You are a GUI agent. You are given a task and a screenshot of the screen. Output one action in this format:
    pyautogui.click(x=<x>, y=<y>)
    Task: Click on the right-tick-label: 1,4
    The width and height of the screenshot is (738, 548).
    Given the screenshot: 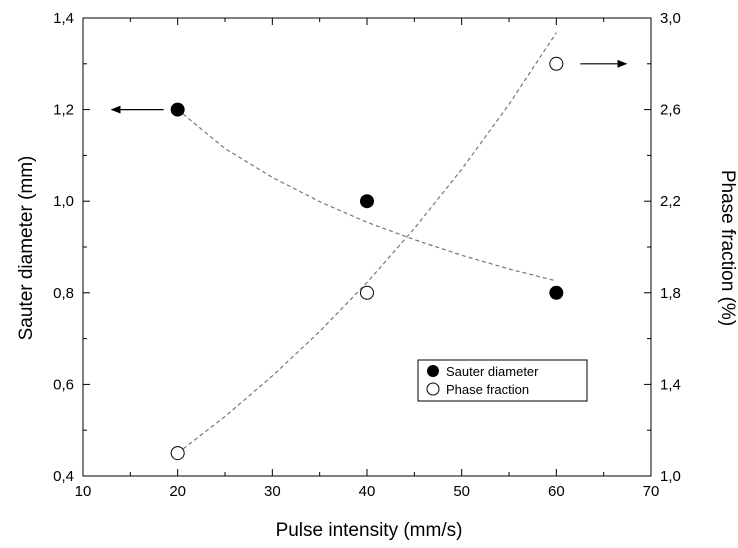 What is the action you would take?
    pyautogui.click(x=670, y=384)
    